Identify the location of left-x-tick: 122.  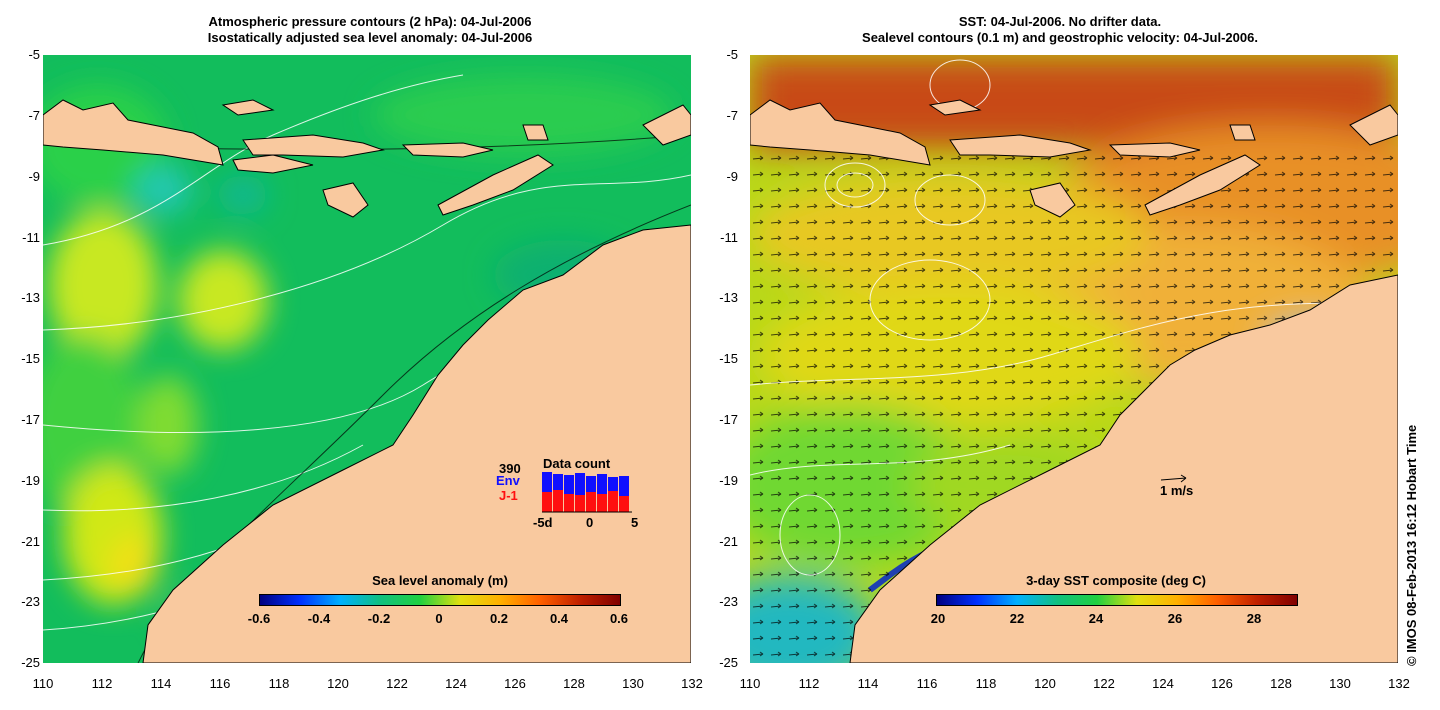
(397, 683).